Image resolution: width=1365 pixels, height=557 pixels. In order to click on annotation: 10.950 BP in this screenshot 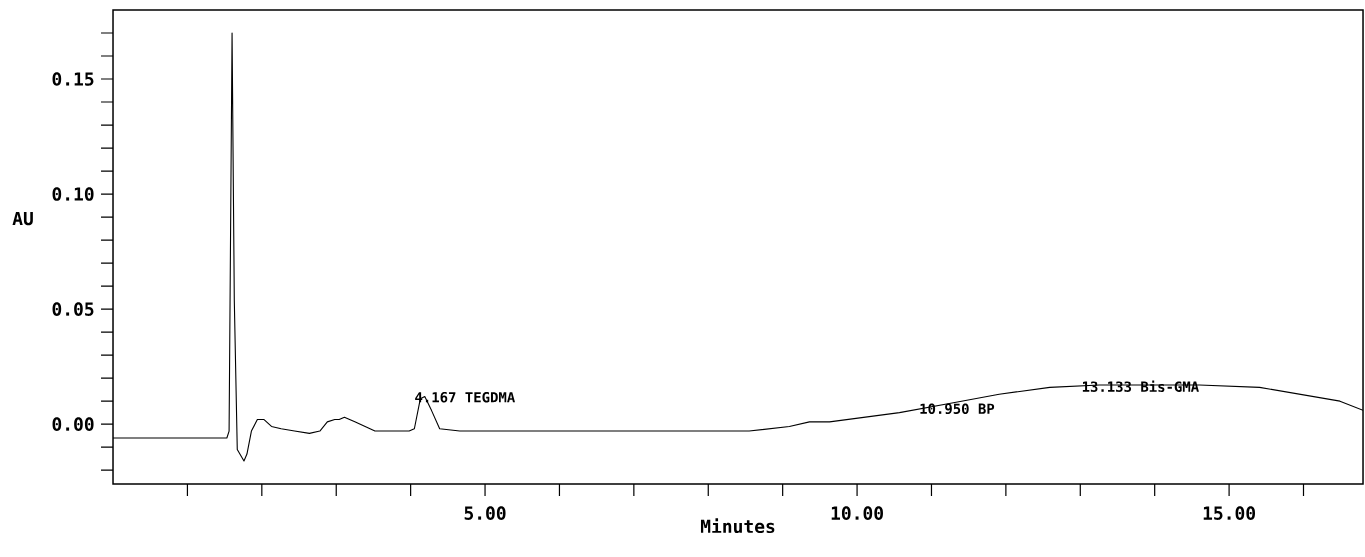, I will do `click(957, 409)`.